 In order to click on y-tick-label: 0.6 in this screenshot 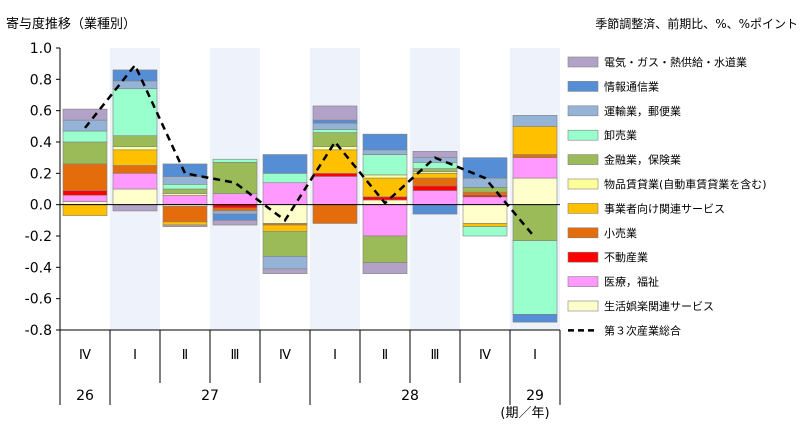, I will do `click(41, 112)`.